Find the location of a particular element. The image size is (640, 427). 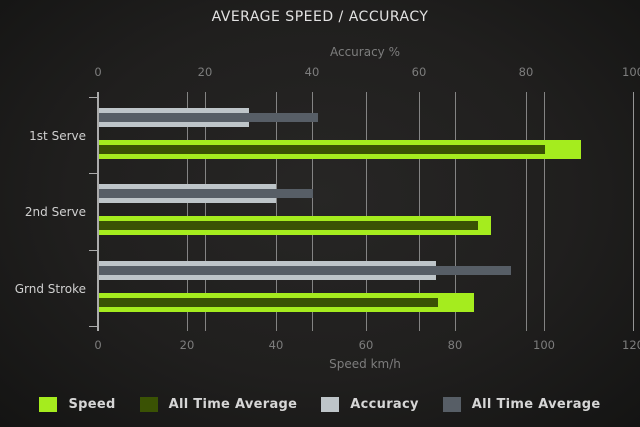

tick-label-top: 40 is located at coordinates (312, 72).